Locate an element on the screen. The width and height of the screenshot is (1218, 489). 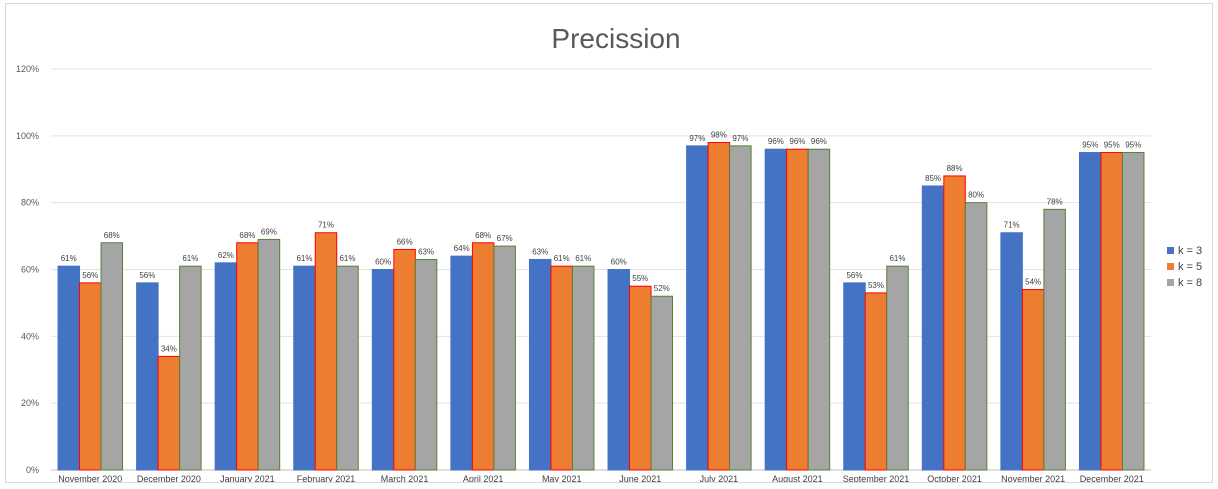
data-label: 62% is located at coordinates (226, 255).